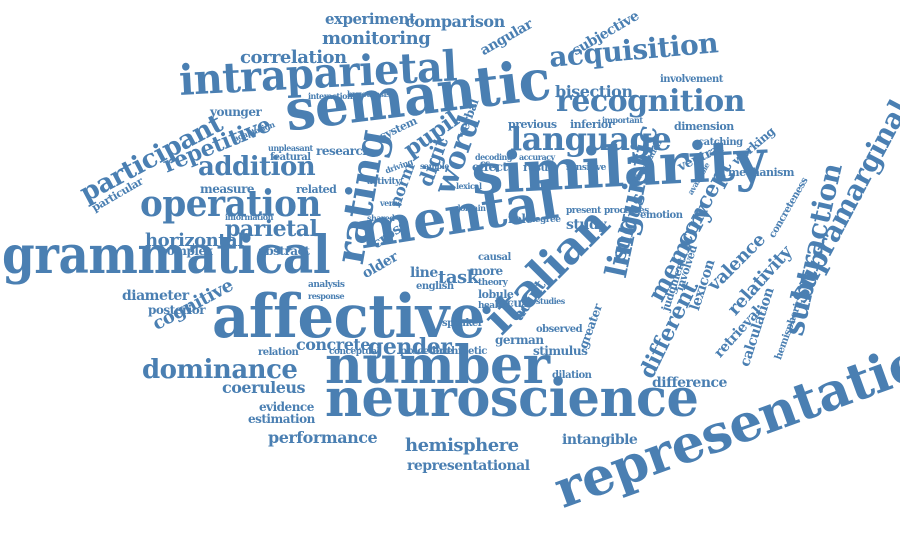  I want to click on word-verbs: verbs, so click(391, 203).